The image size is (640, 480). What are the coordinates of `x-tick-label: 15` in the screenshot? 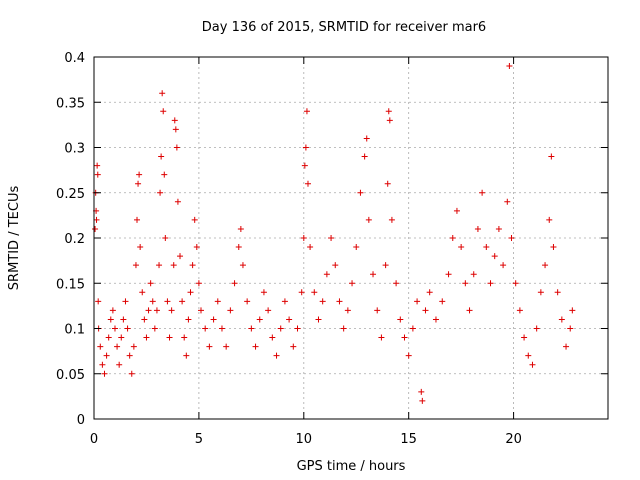 It's located at (408, 439).